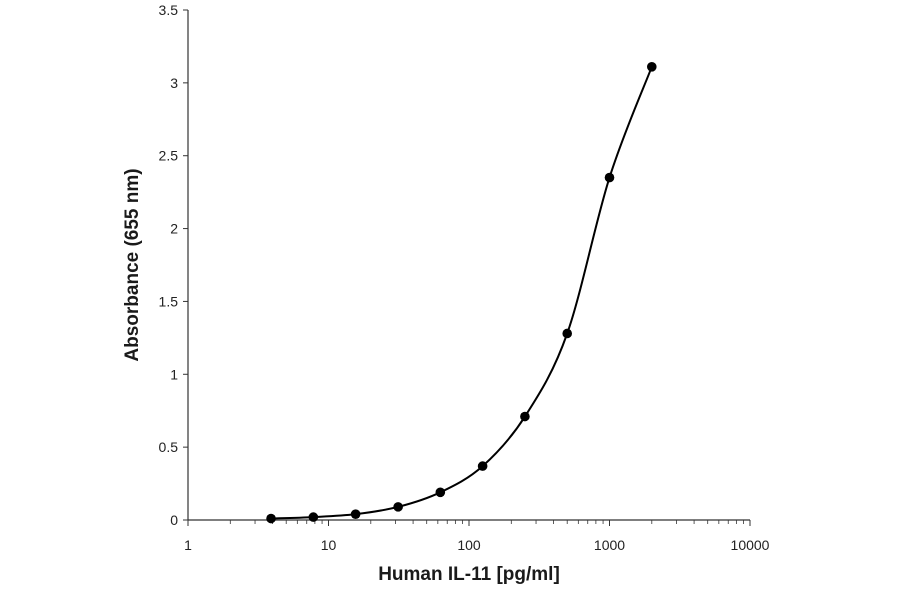 The height and width of the screenshot is (594, 900). I want to click on y-tick-label: 1, so click(174, 374).